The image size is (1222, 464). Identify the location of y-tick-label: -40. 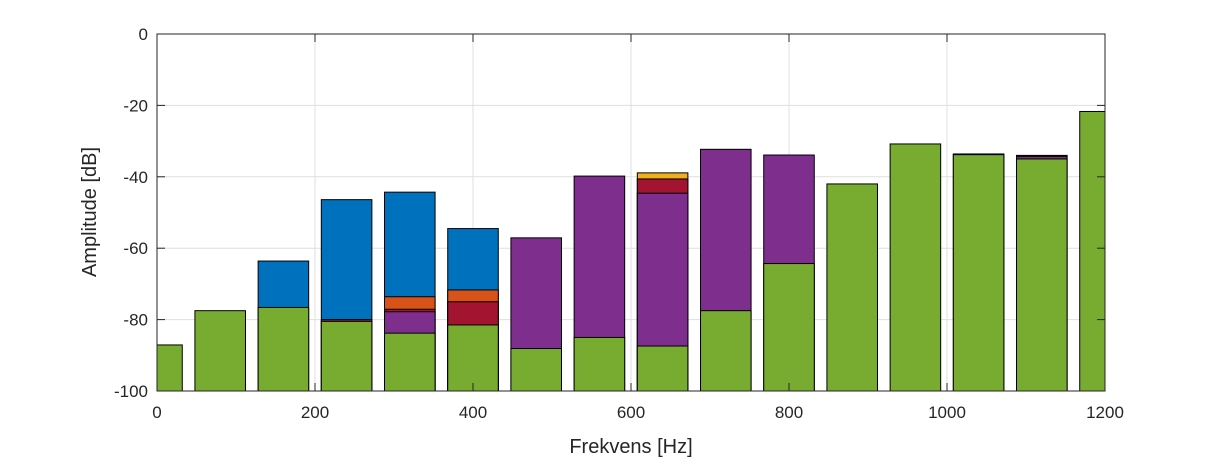
(135, 177).